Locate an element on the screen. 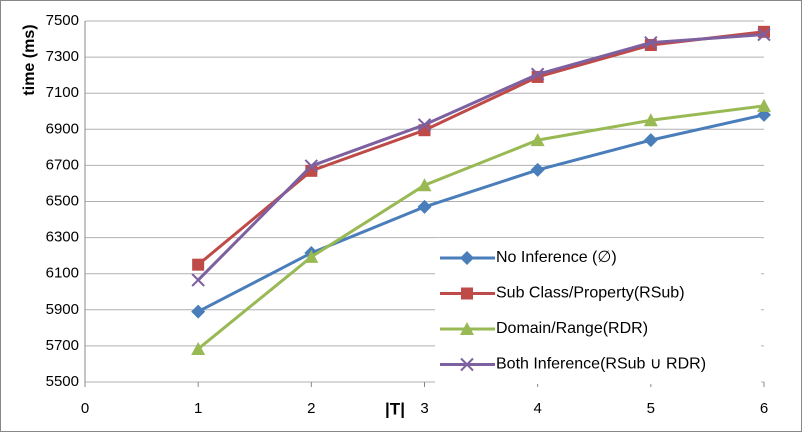 Image resolution: width=802 pixels, height=432 pixels. y-tick-label: 6500 is located at coordinates (62, 200).